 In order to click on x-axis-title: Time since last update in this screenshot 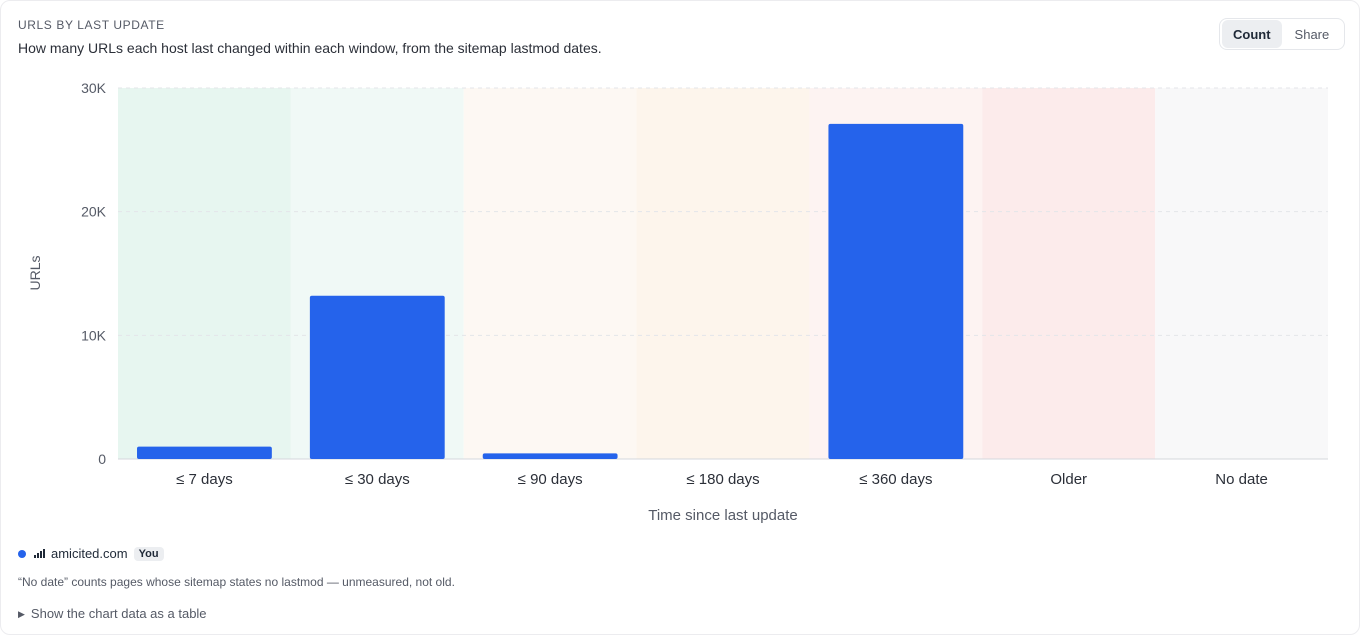, I will do `click(723, 515)`.